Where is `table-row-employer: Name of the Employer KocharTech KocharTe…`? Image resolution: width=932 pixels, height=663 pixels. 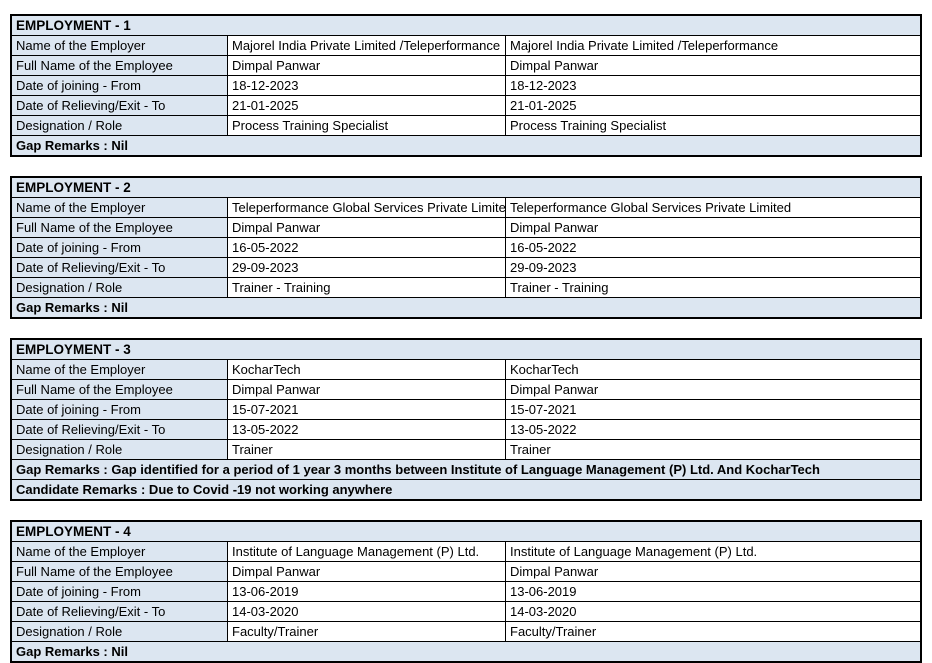 table-row-employer: Name of the Employer KocharTech KocharTe… is located at coordinates (466, 369).